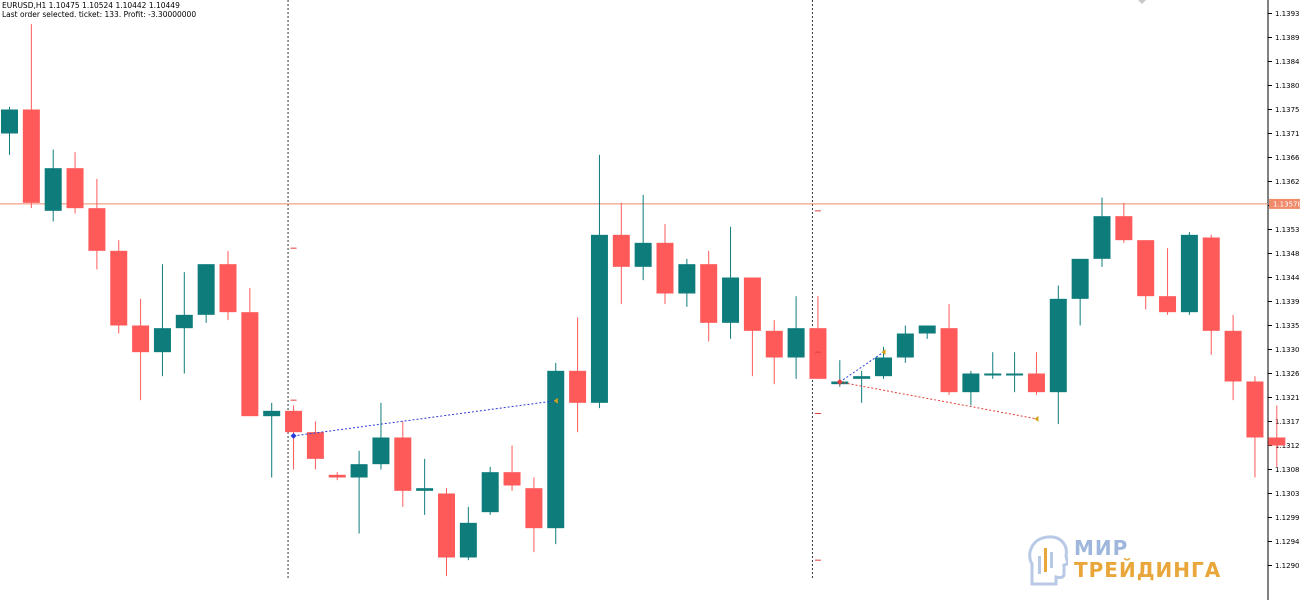  What do you see at coordinates (1287, 446) in the screenshot?
I see `price-tick-label: 1.13125` at bounding box center [1287, 446].